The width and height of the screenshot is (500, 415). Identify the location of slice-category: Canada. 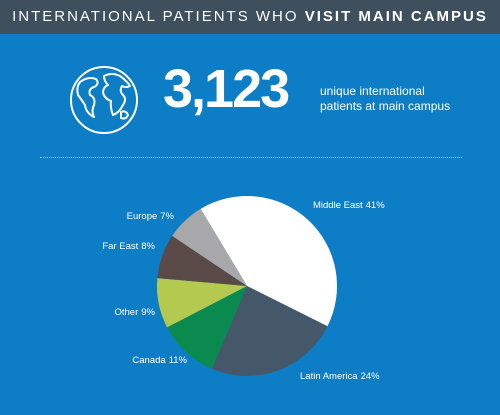
(149, 360).